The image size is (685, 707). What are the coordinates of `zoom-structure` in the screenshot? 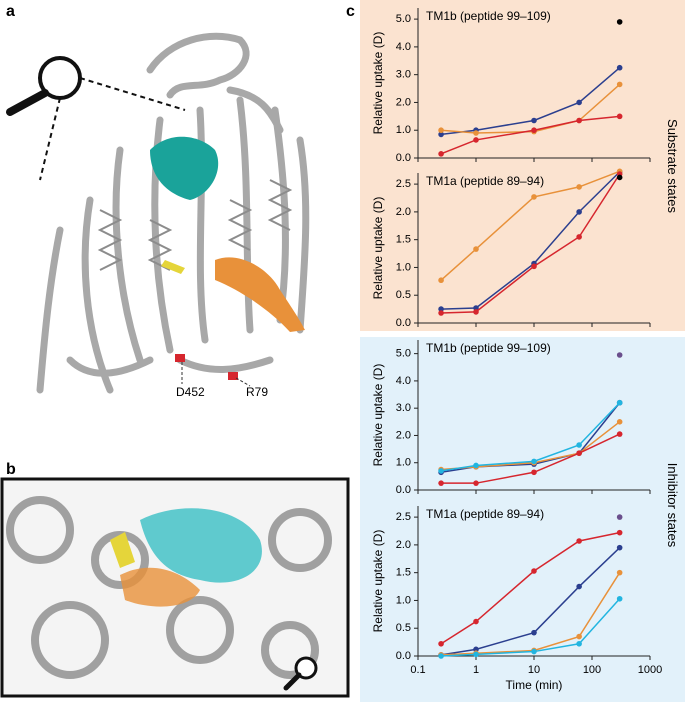 It's located at (169, 587).